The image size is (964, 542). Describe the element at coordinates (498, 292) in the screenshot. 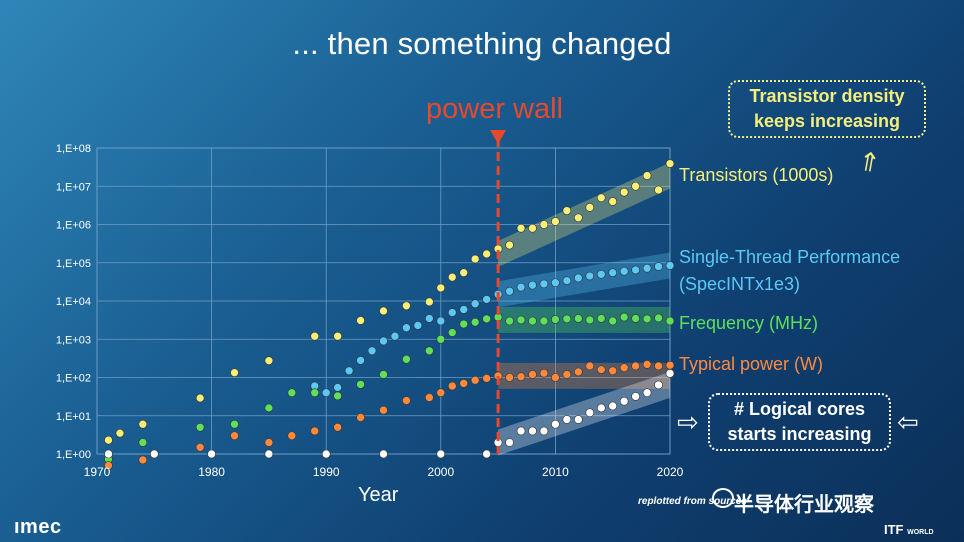

I see `power-wall-line` at that location.